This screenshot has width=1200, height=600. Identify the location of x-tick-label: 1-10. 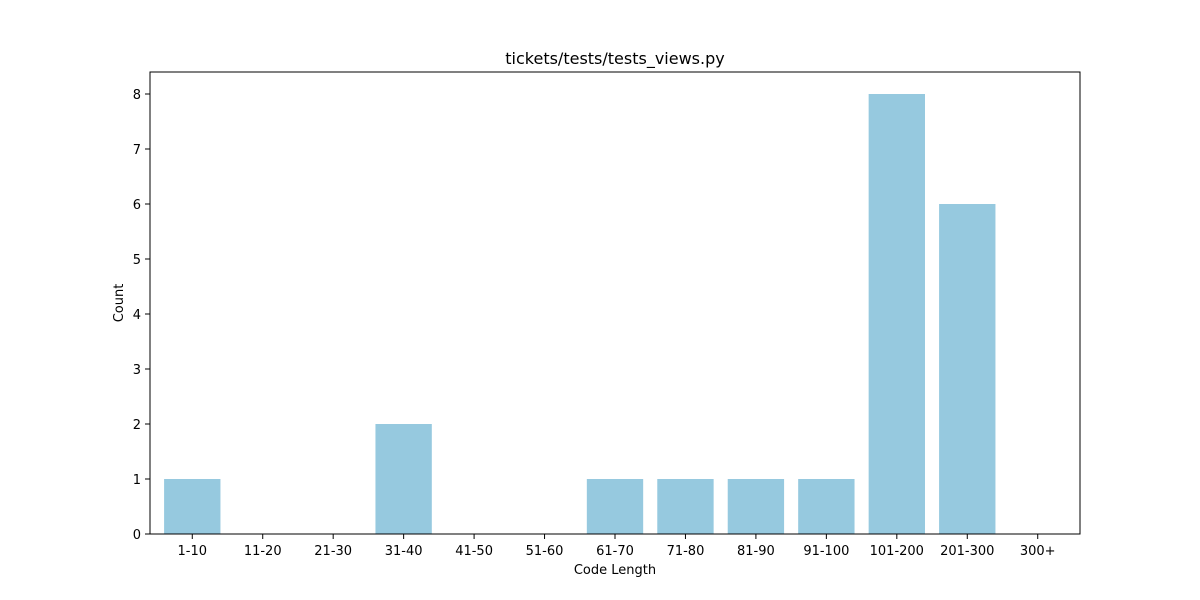
(193, 551).